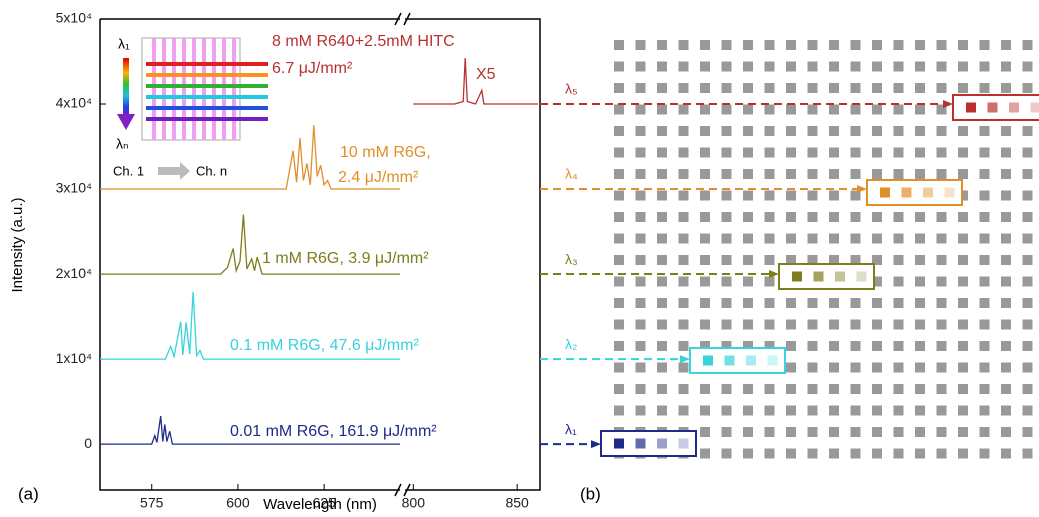 The image size is (1039, 517). Describe the element at coordinates (124, 44) in the screenshot. I see `inset-label: λ₁` at that location.